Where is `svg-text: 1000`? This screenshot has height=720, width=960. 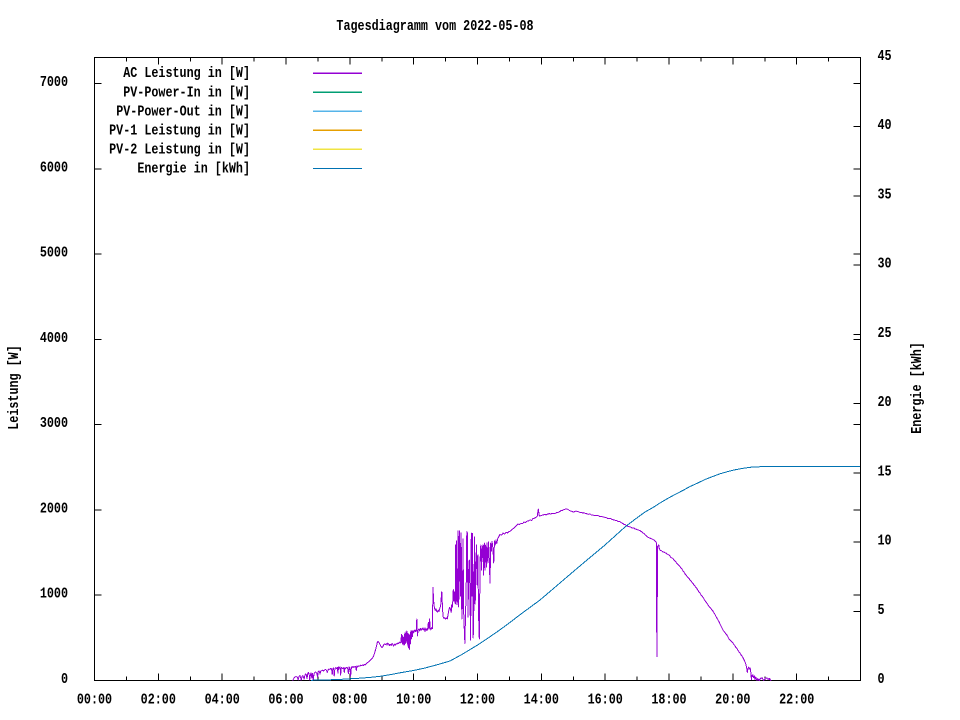 svg-text: 1000 is located at coordinates (54, 594).